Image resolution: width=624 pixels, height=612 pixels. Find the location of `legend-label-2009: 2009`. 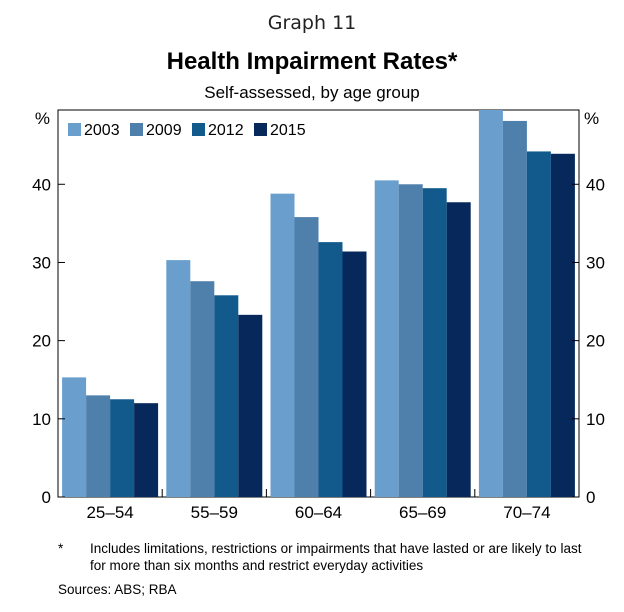

legend-label-2009: 2009 is located at coordinates (164, 130).